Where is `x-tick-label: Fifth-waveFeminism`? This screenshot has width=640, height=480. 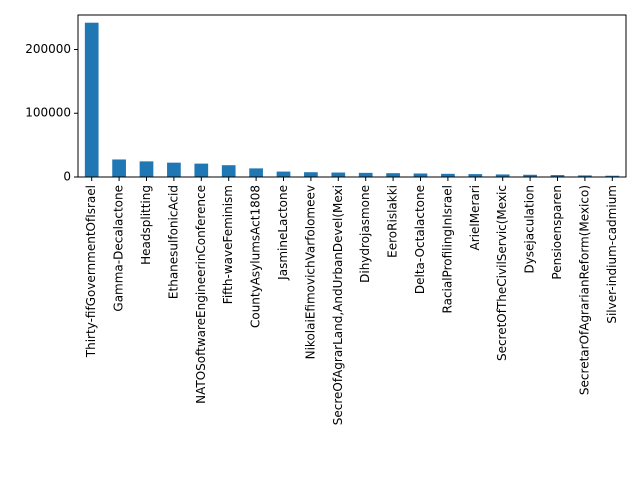
x-tick-label: Fifth-waveFeminism is located at coordinates (228, 244).